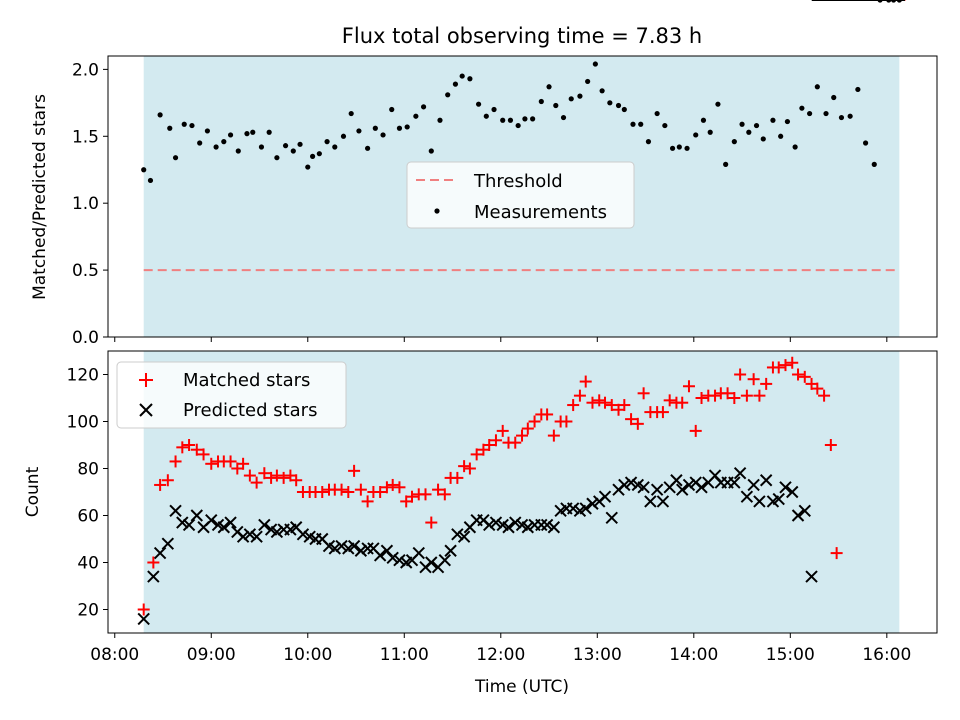 This screenshot has width=960, height=720. I want to click on top-x-axis-ticks, so click(501, 339).